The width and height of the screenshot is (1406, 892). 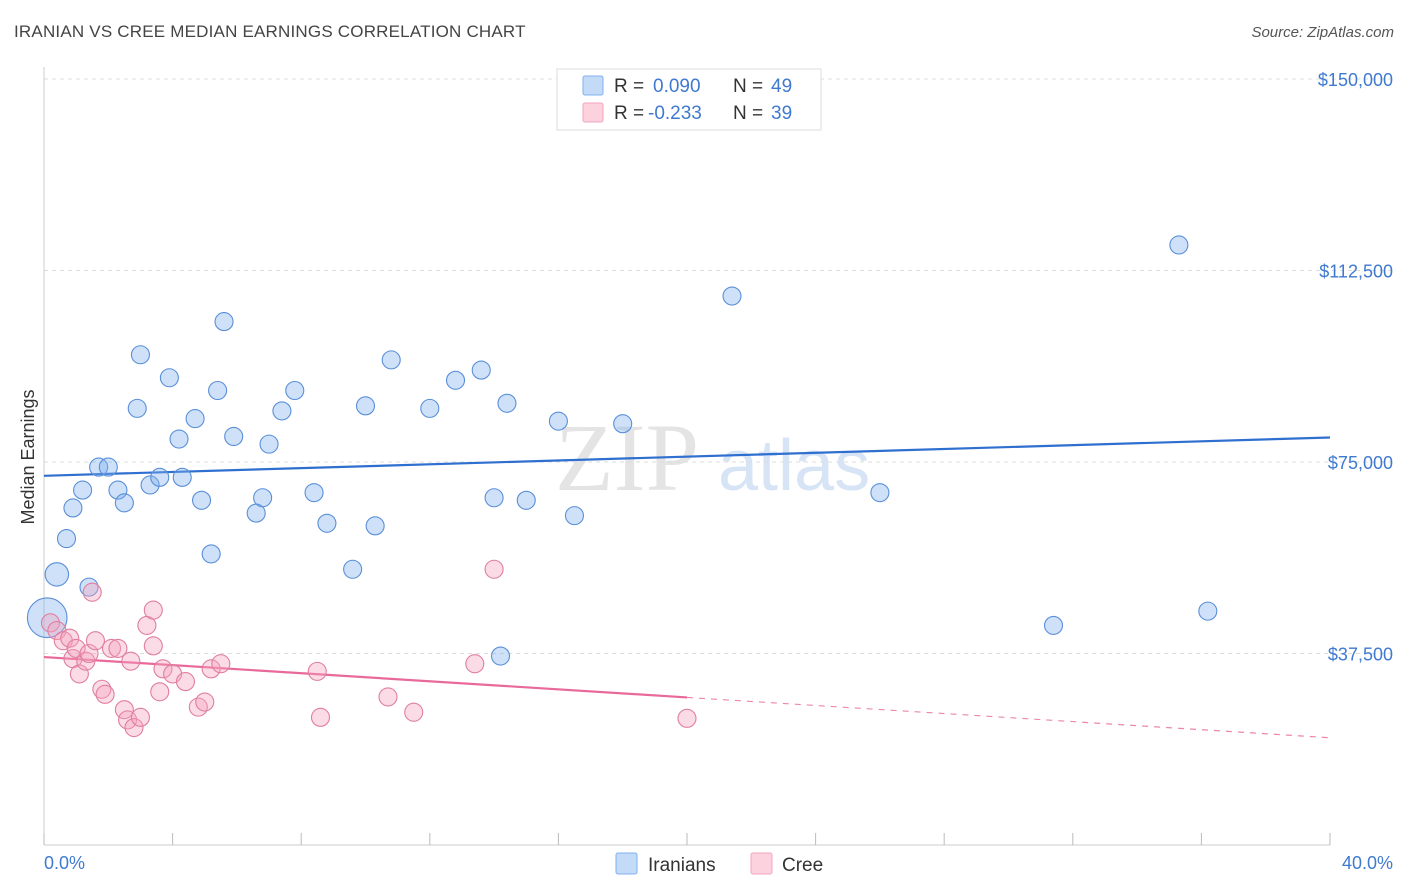 What do you see at coordinates (593, 85) in the screenshot?
I see `legend-swatch-iranians` at bounding box center [593, 85].